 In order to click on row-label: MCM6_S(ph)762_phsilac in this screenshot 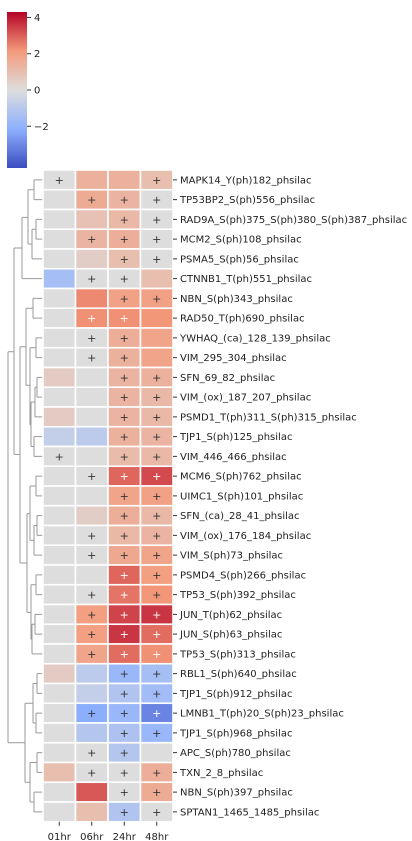, I will do `click(241, 477)`.